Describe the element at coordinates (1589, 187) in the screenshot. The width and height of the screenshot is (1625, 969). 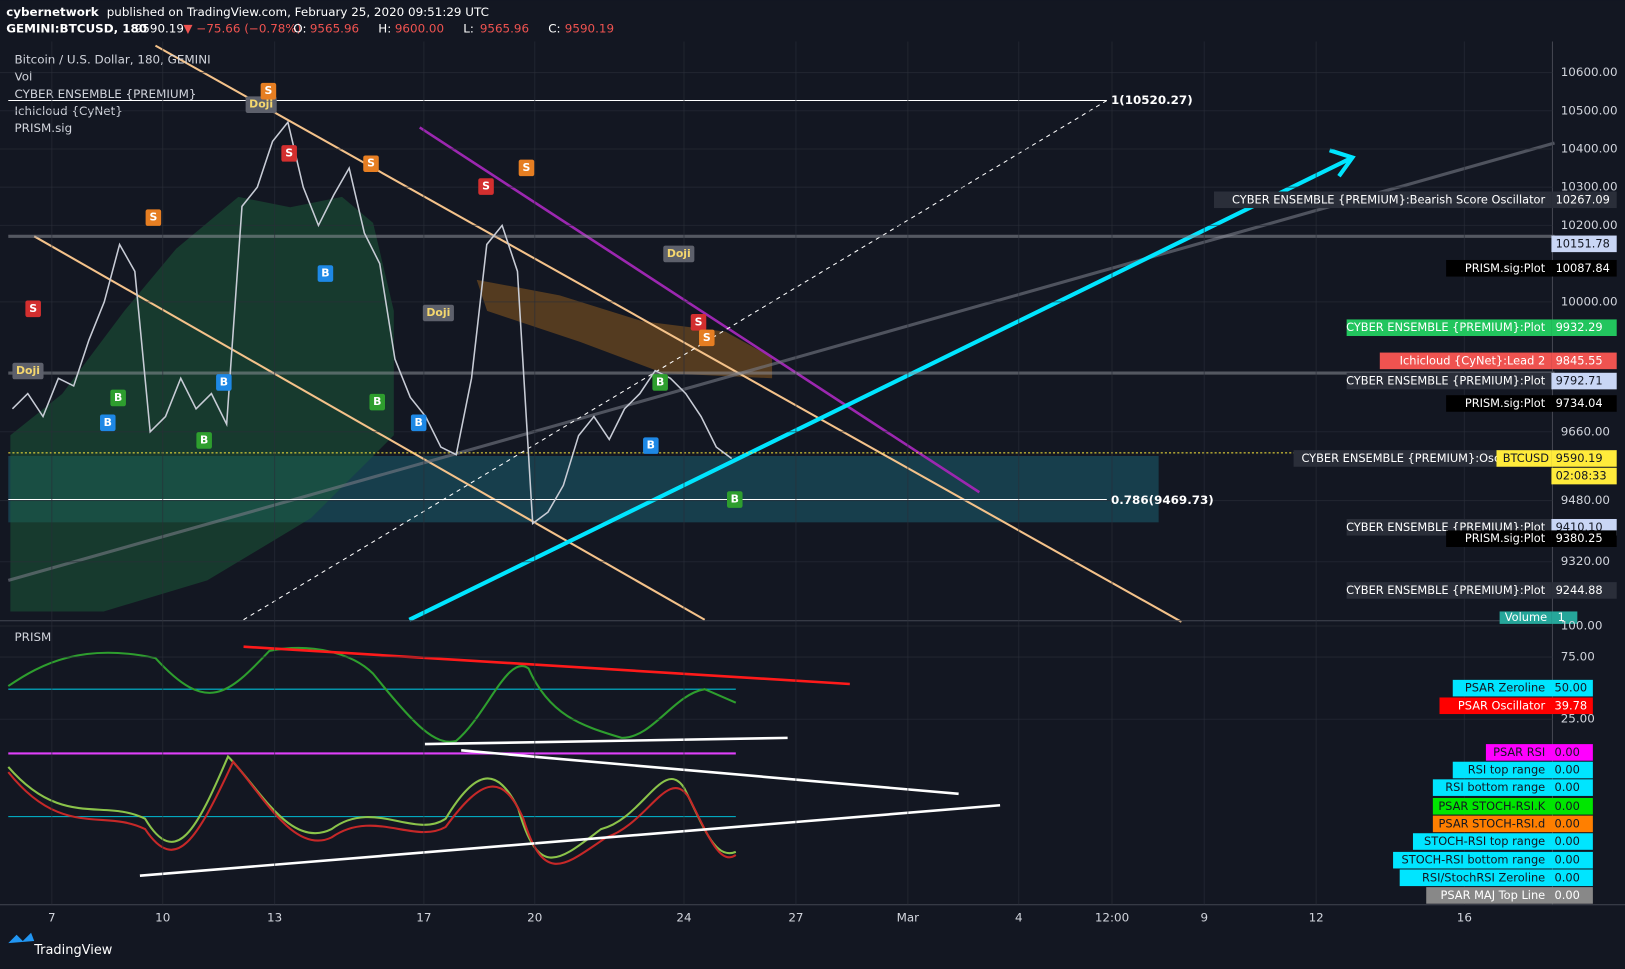
I see `price-tick-label: 10300.00` at that location.